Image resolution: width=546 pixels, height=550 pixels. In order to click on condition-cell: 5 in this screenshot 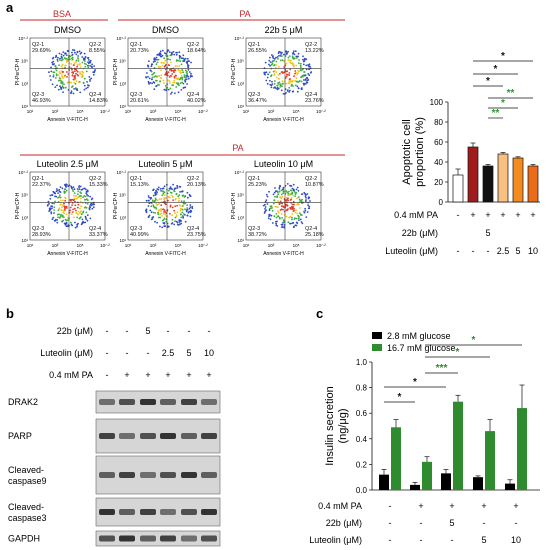, I will do `click(451, 523)`.